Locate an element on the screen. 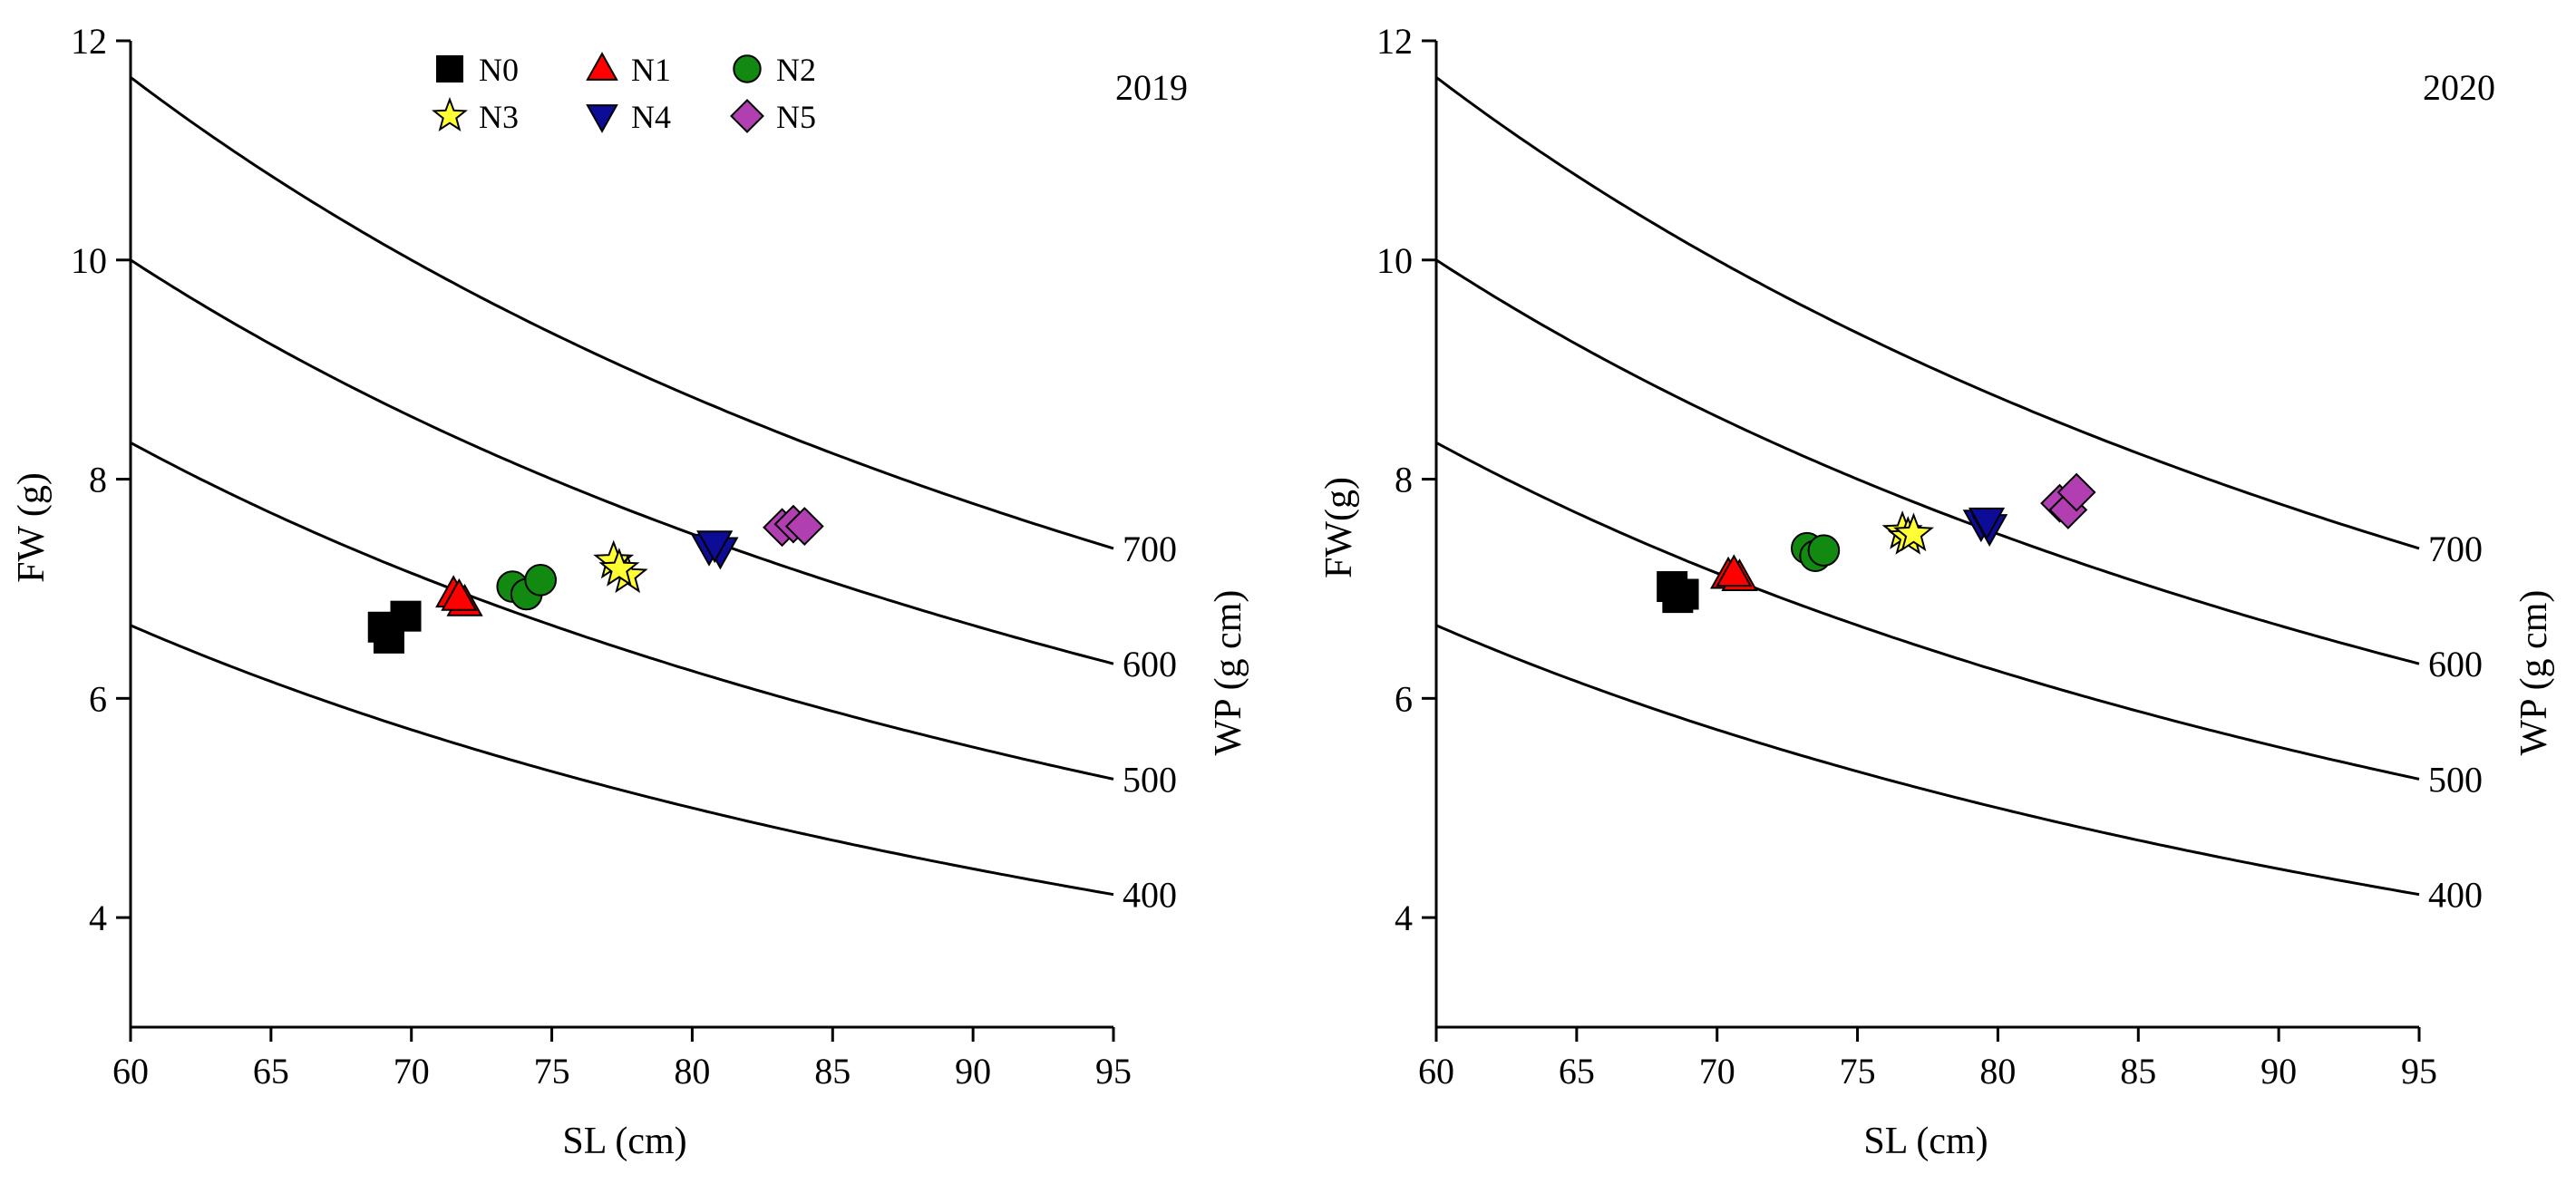 This screenshot has height=1184, width=2576. panel-year-label: 2020 is located at coordinates (2459, 87).